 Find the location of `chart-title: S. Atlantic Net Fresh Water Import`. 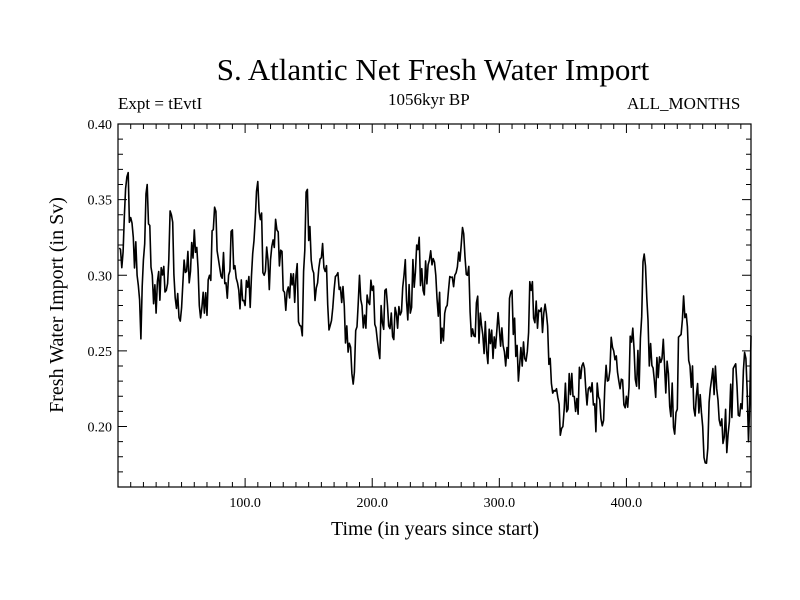

chart-title: S. Atlantic Net Fresh Water Import is located at coordinates (433, 69).